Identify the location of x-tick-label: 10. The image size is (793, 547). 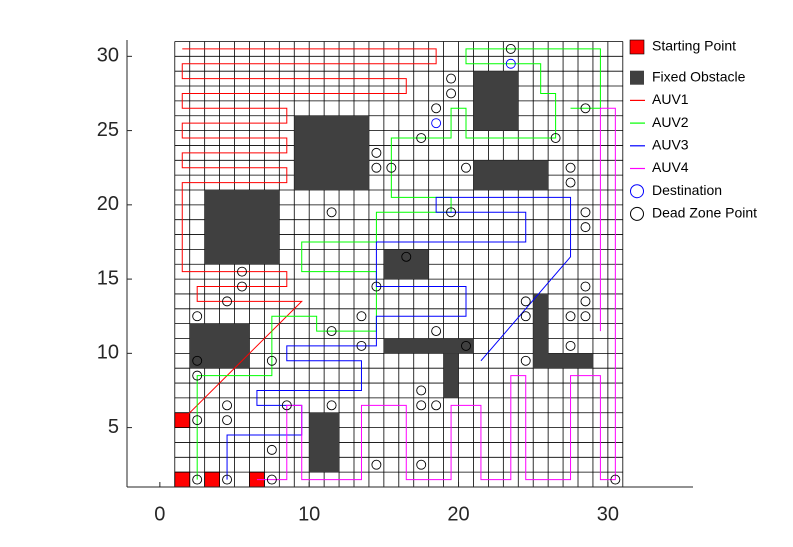
(309, 514).